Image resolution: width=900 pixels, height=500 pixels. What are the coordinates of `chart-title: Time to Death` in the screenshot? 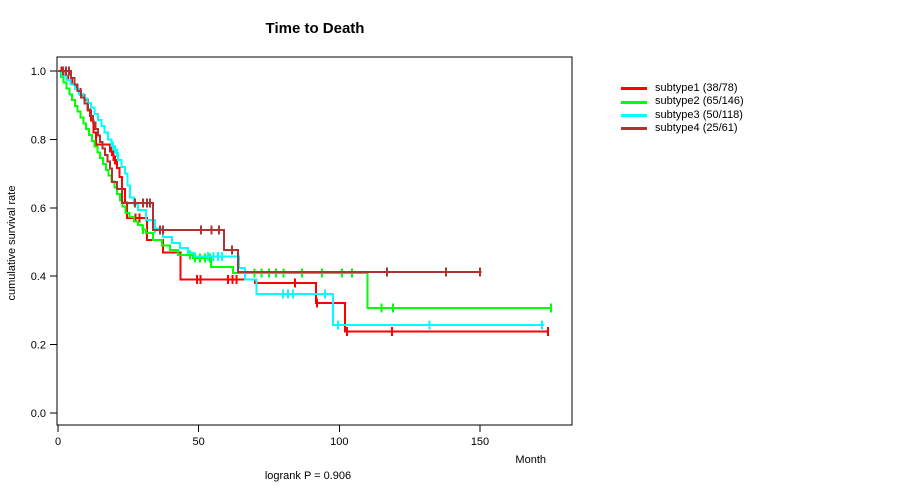 It's located at (315, 28).